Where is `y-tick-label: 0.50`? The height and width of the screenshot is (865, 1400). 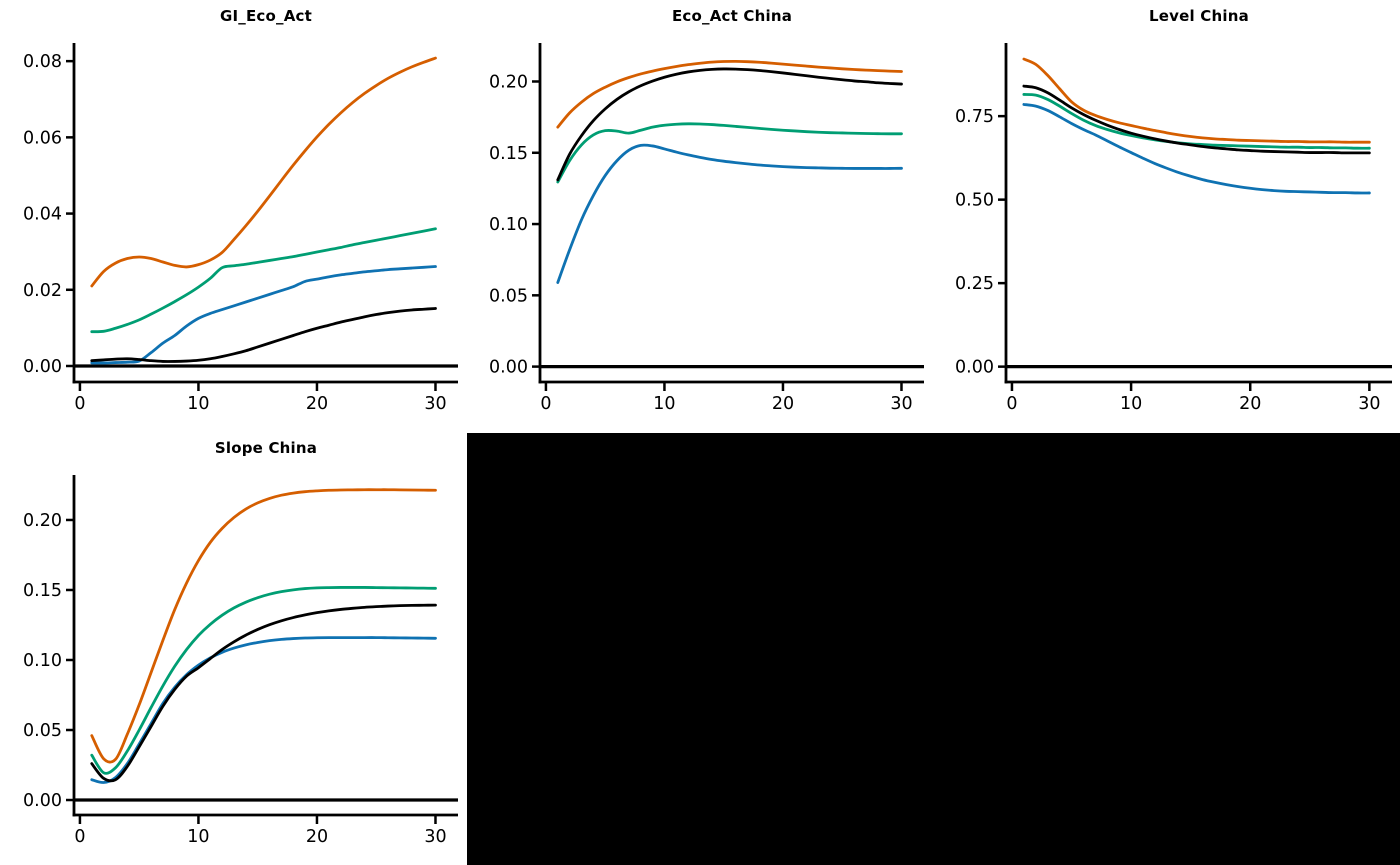 y-tick-label: 0.50 is located at coordinates (974, 201).